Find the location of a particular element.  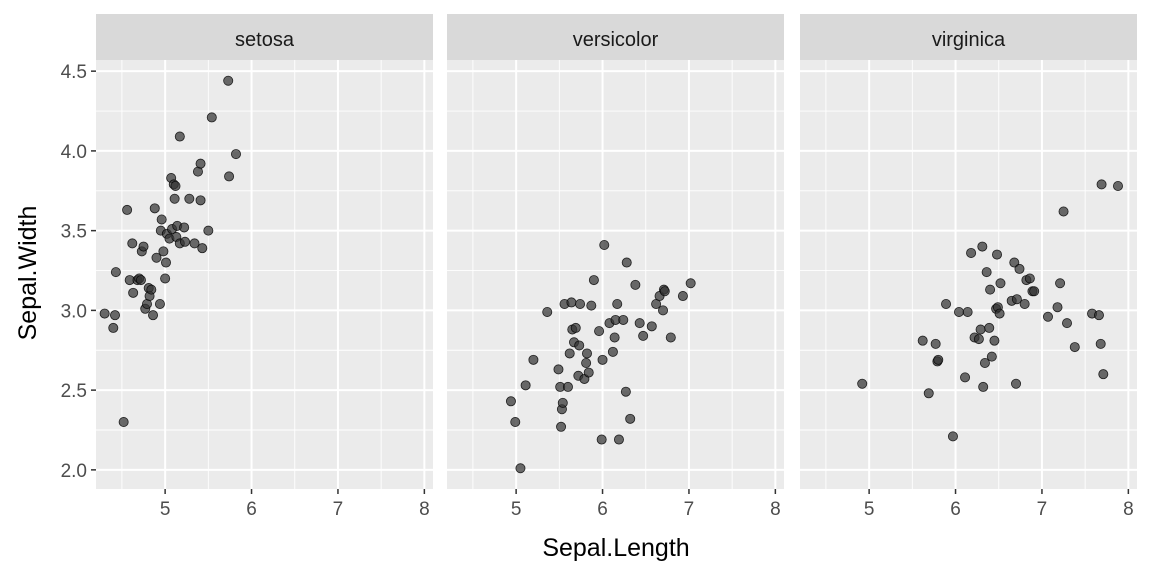

y-tick-label: 4.5 is located at coordinates (74, 72).